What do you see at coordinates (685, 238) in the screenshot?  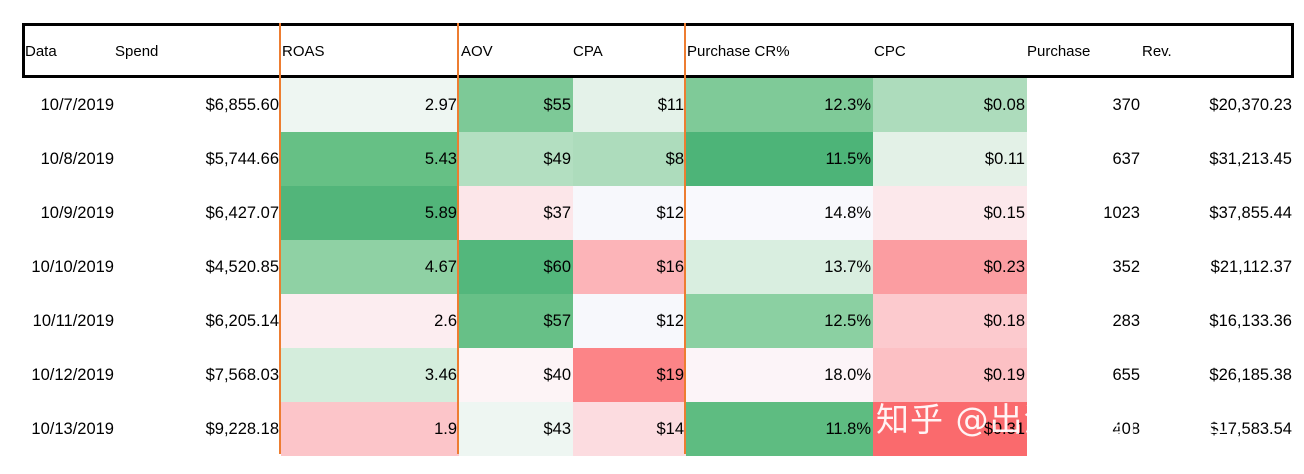 I see `column-divider-cpa-right` at bounding box center [685, 238].